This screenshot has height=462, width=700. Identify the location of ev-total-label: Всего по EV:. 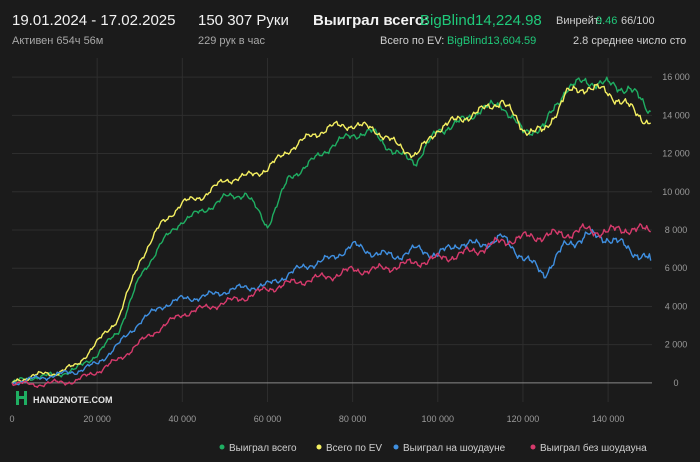
(412, 41).